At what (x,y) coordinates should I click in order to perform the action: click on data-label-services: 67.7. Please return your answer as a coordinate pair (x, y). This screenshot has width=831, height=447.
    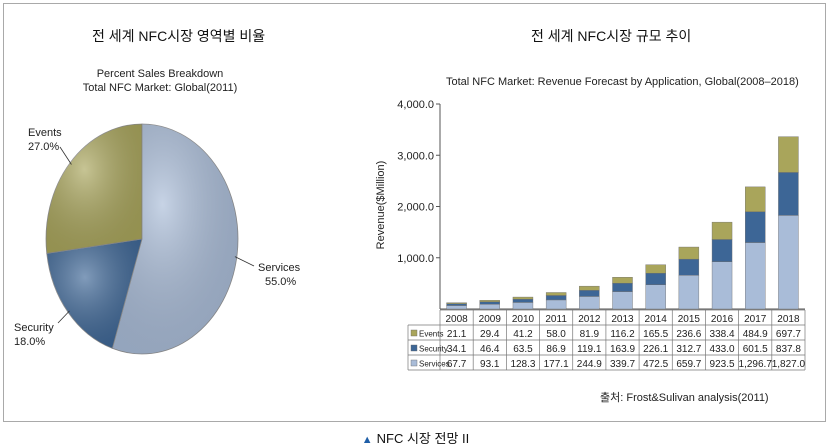
    Looking at the image, I should click on (457, 364).